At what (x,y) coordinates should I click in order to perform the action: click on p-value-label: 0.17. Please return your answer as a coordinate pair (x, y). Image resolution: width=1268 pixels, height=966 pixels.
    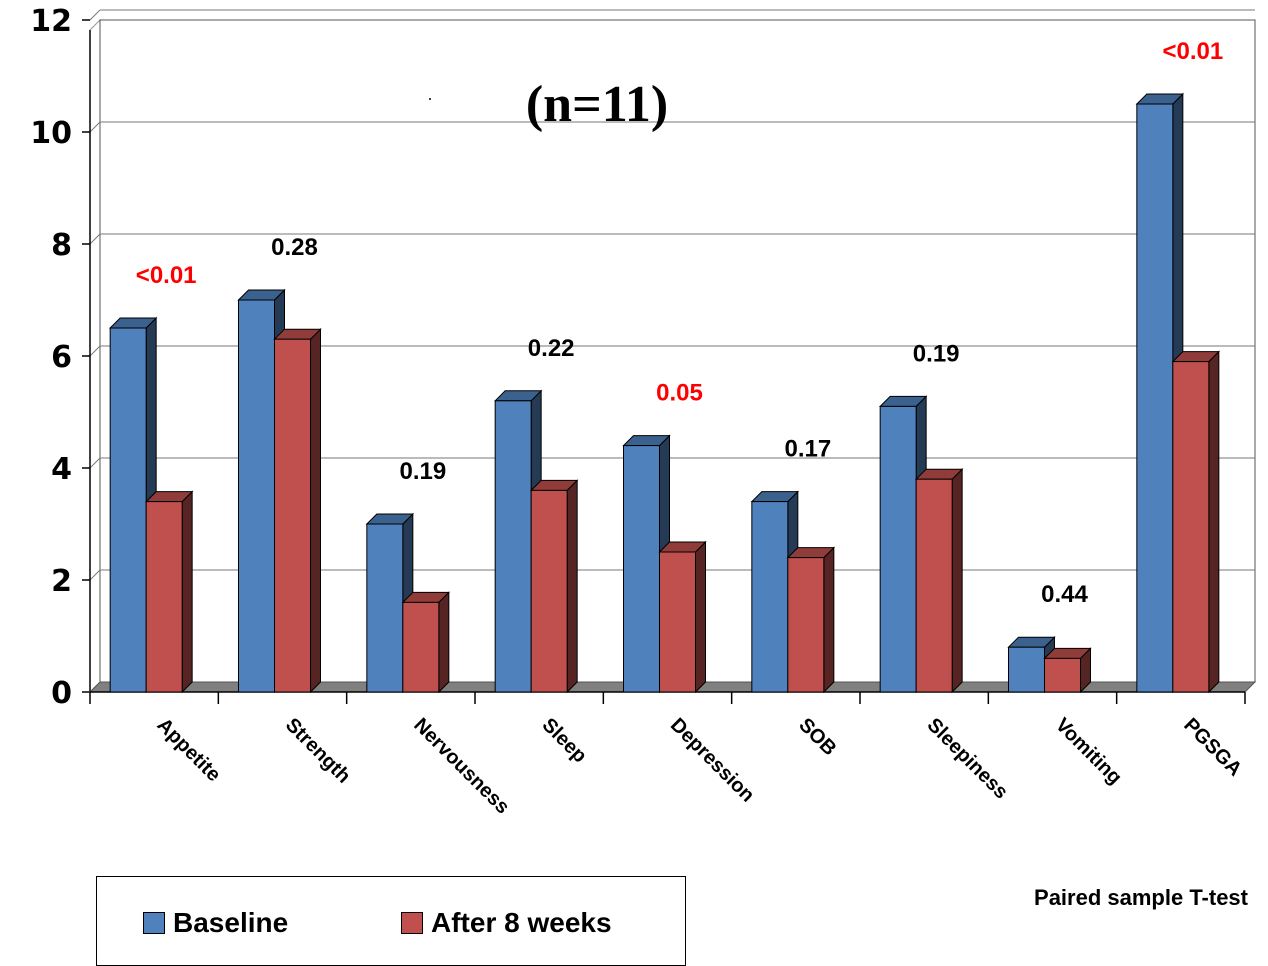
    Looking at the image, I should click on (807, 449).